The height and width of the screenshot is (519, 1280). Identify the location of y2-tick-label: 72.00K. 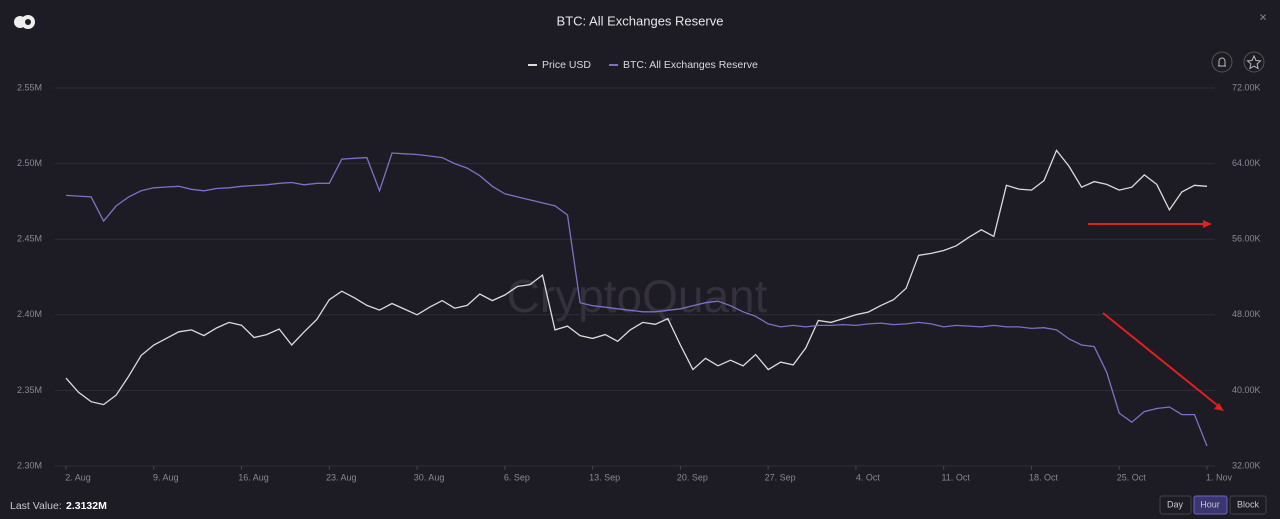
(1246, 87).